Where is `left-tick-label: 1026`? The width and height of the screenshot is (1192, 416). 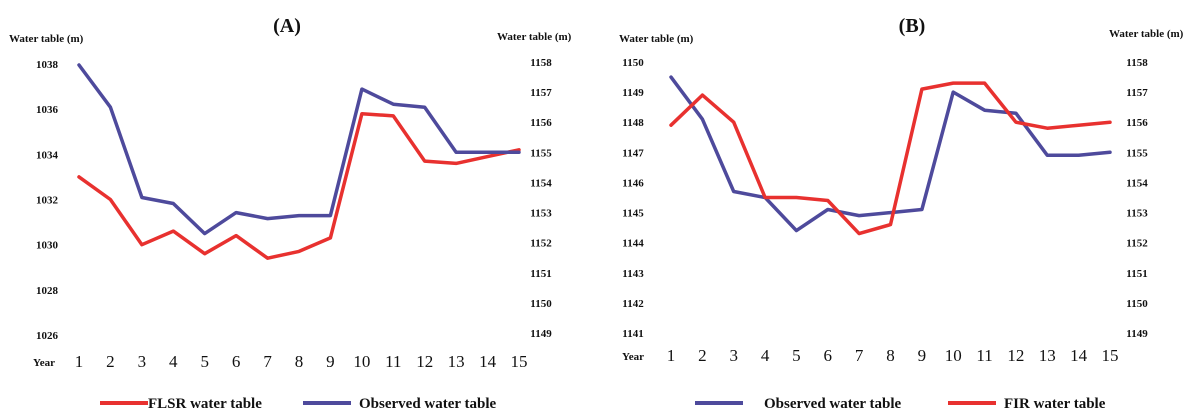 left-tick-label: 1026 is located at coordinates (47, 336).